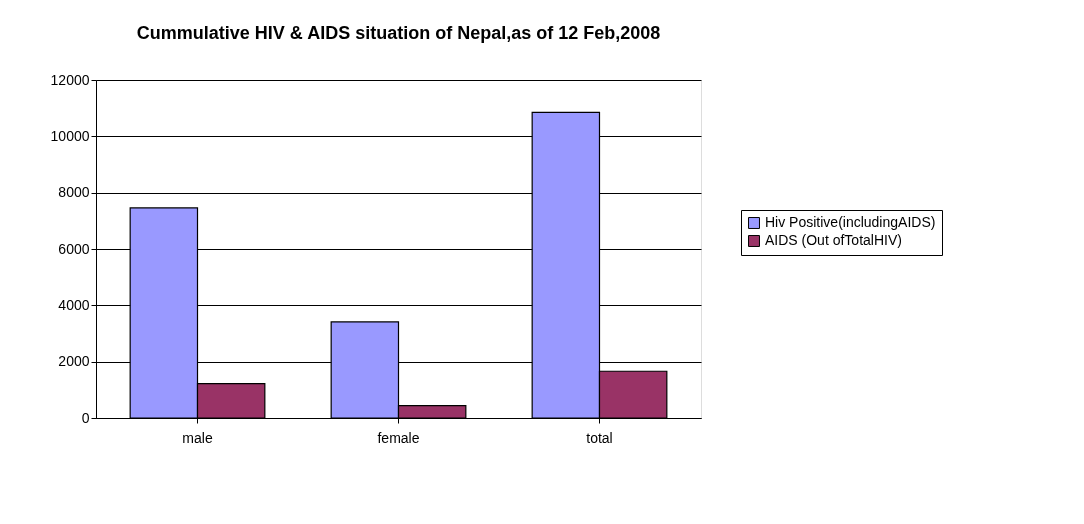  I want to click on chart-title: Cummulative HIV & AIDS situation of Nepal,as of 12 Feb,2008, so click(398, 33).